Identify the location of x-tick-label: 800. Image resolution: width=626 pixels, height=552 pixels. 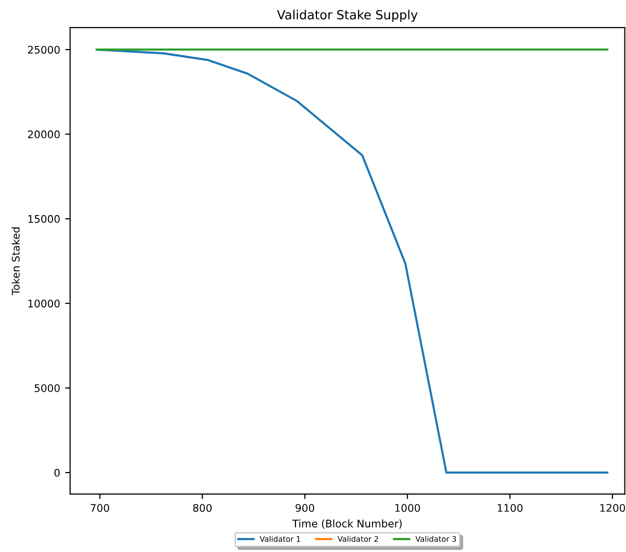
(202, 508).